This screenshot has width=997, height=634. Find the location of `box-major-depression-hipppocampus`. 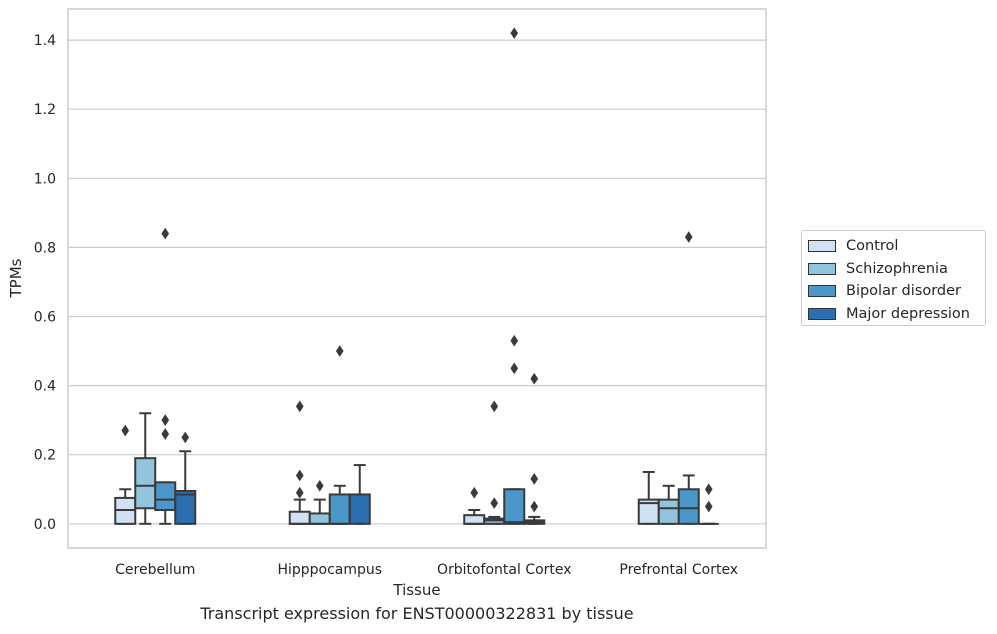

box-major-depression-hipppocampus is located at coordinates (359, 494).